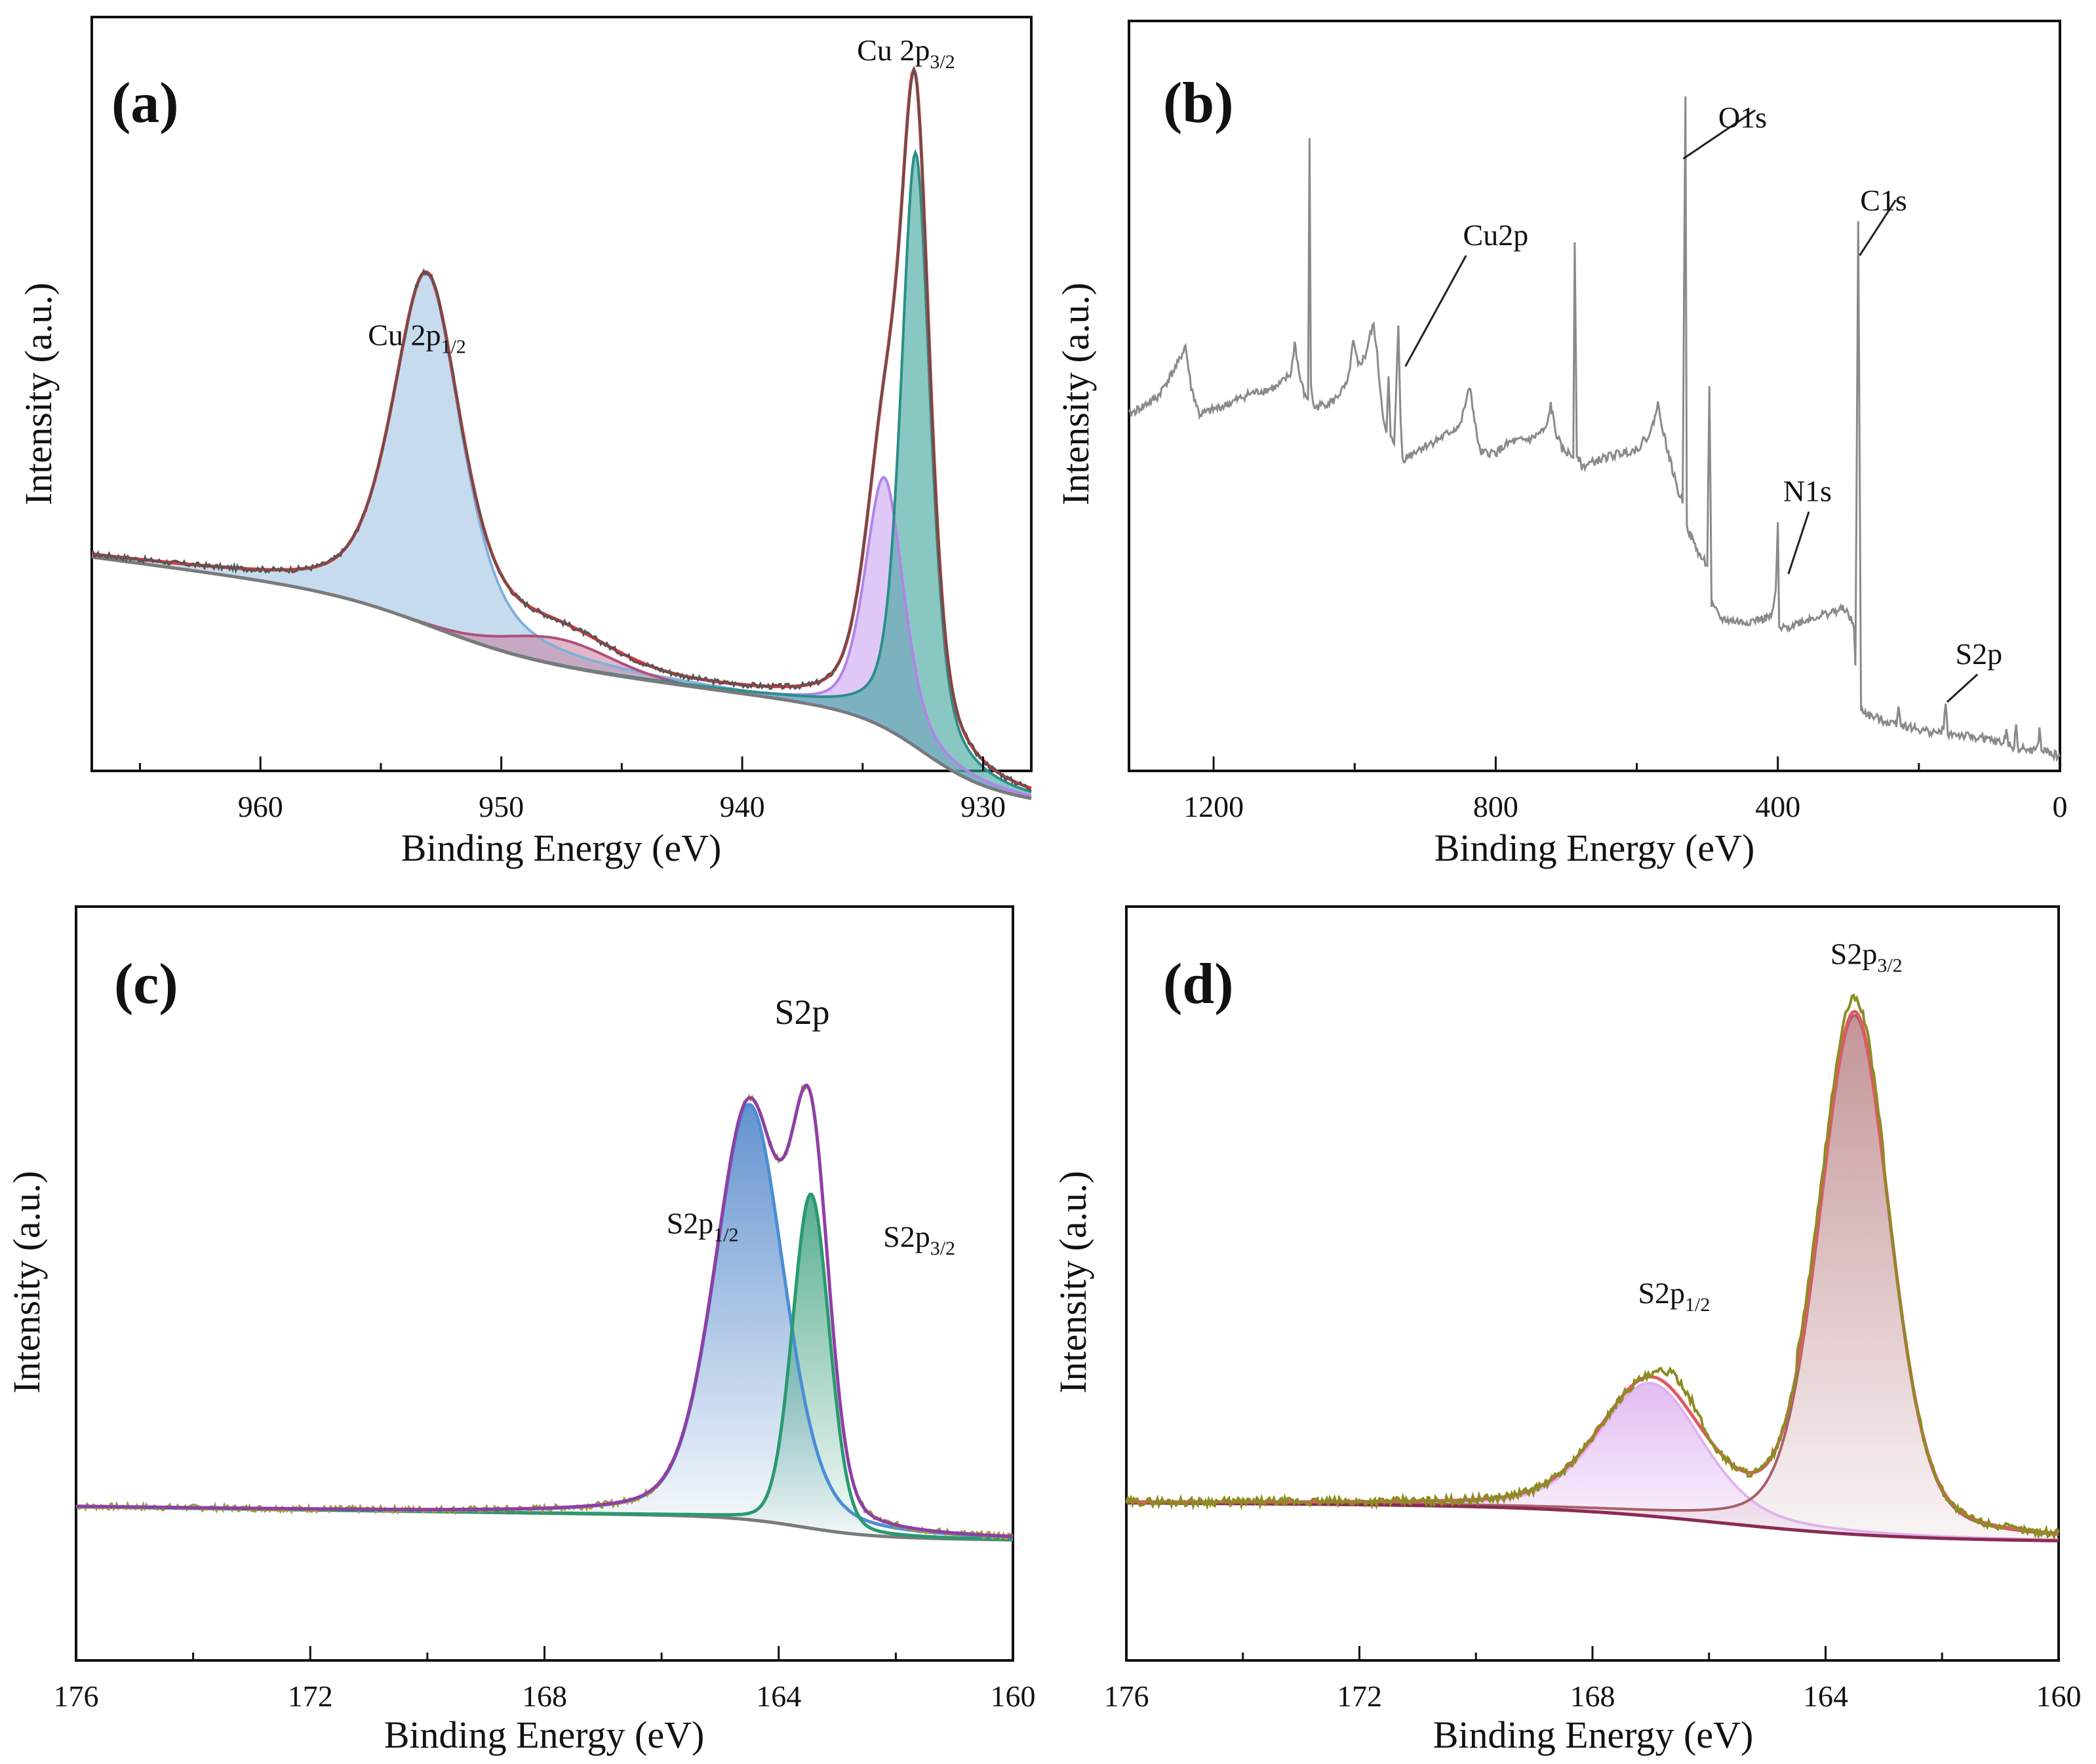 This screenshot has width=2096, height=1764. I want to click on panel-d-component-fills, so click(1592, 1278).